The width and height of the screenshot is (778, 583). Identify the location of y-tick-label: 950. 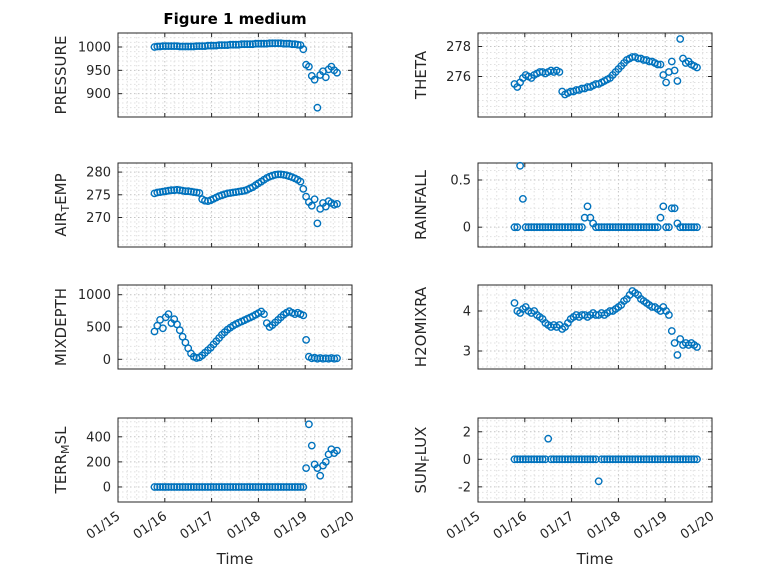
(98, 71).